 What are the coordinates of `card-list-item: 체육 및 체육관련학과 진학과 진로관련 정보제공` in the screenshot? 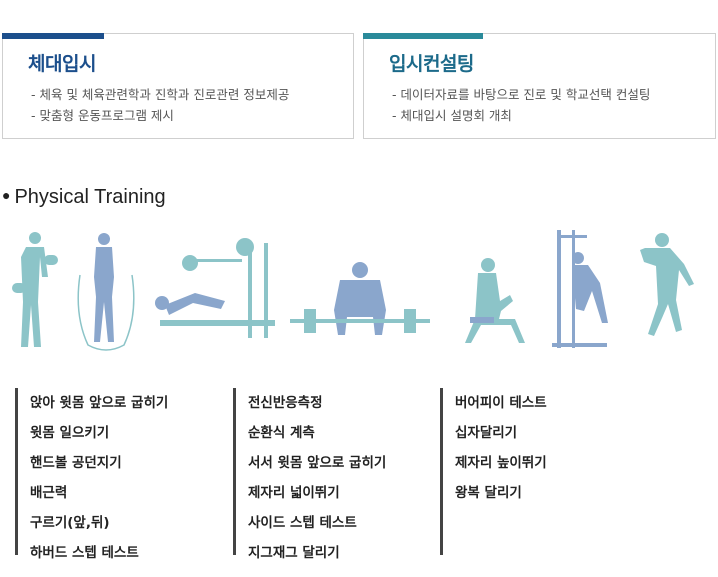 It's located at (160, 94).